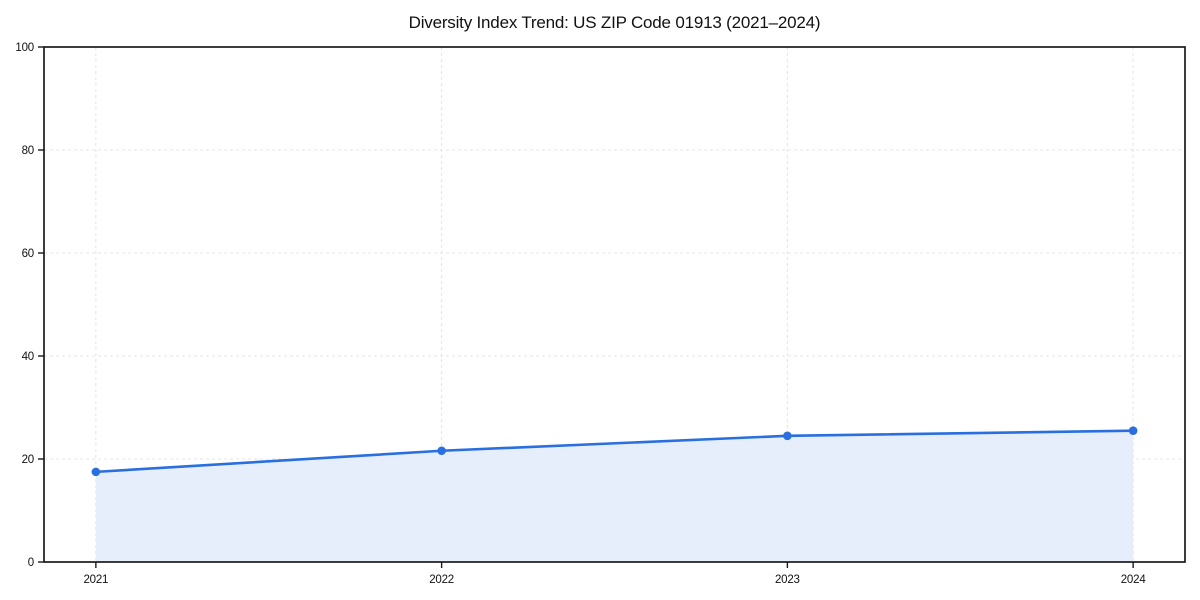 The height and width of the screenshot is (600, 1200). I want to click on x-tick-label: 2024, so click(1134, 580).